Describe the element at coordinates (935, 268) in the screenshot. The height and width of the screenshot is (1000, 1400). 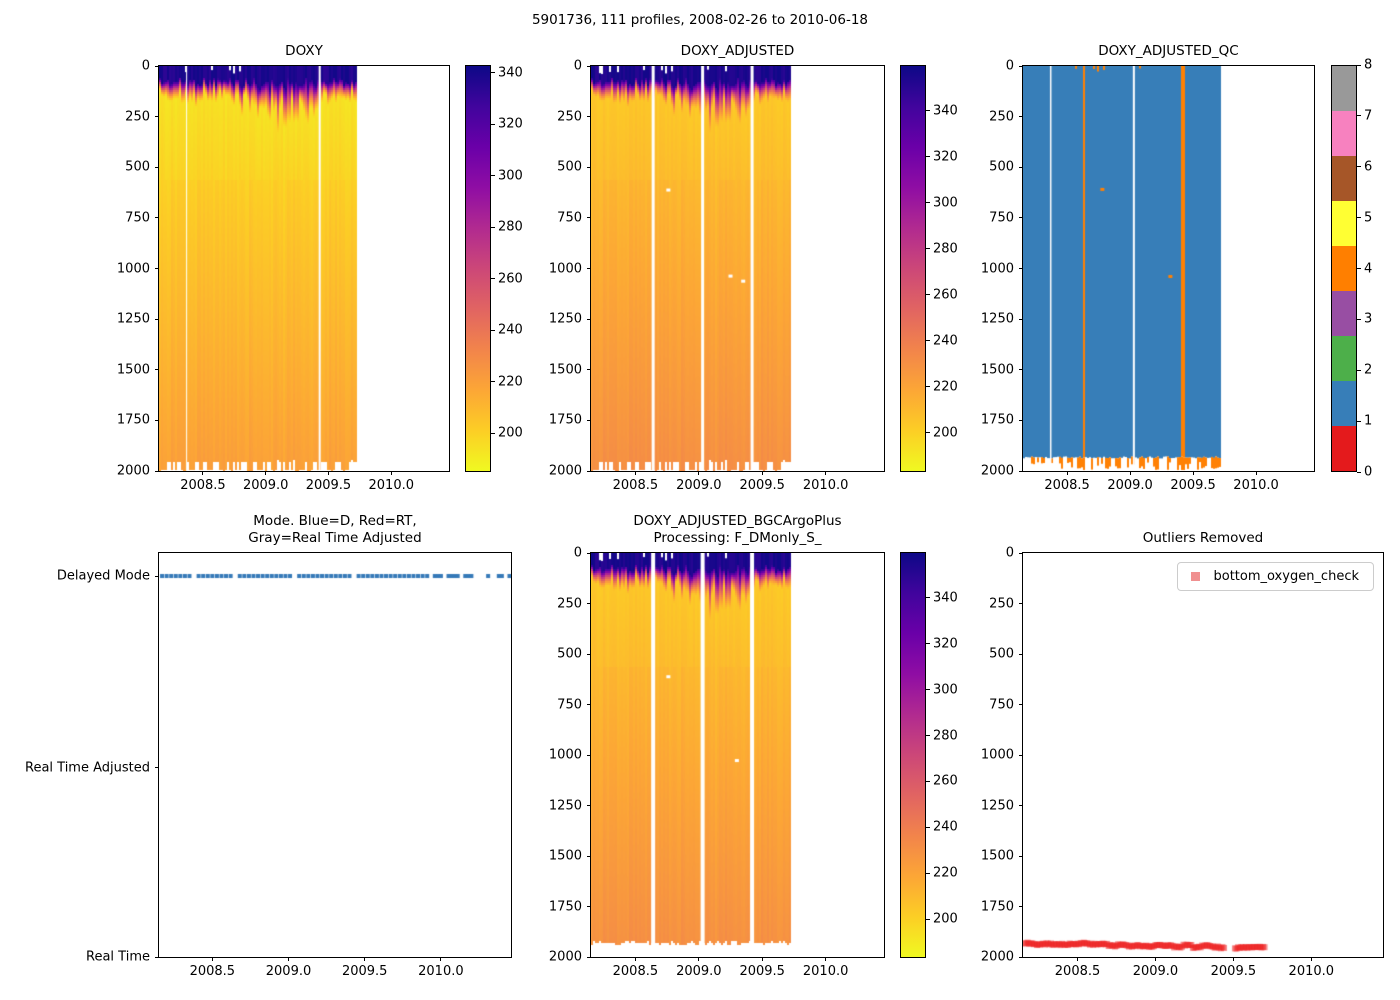
I see `colorbar-doxy-adjusted: 340 320 300 280 260 240 220 200` at that location.